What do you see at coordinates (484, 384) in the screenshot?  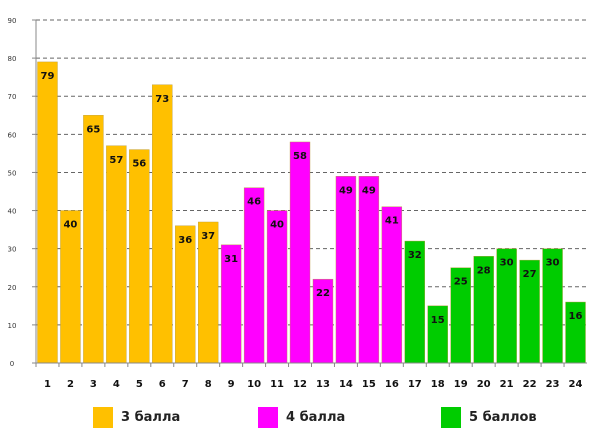 I see `x-tick-label: 20` at bounding box center [484, 384].